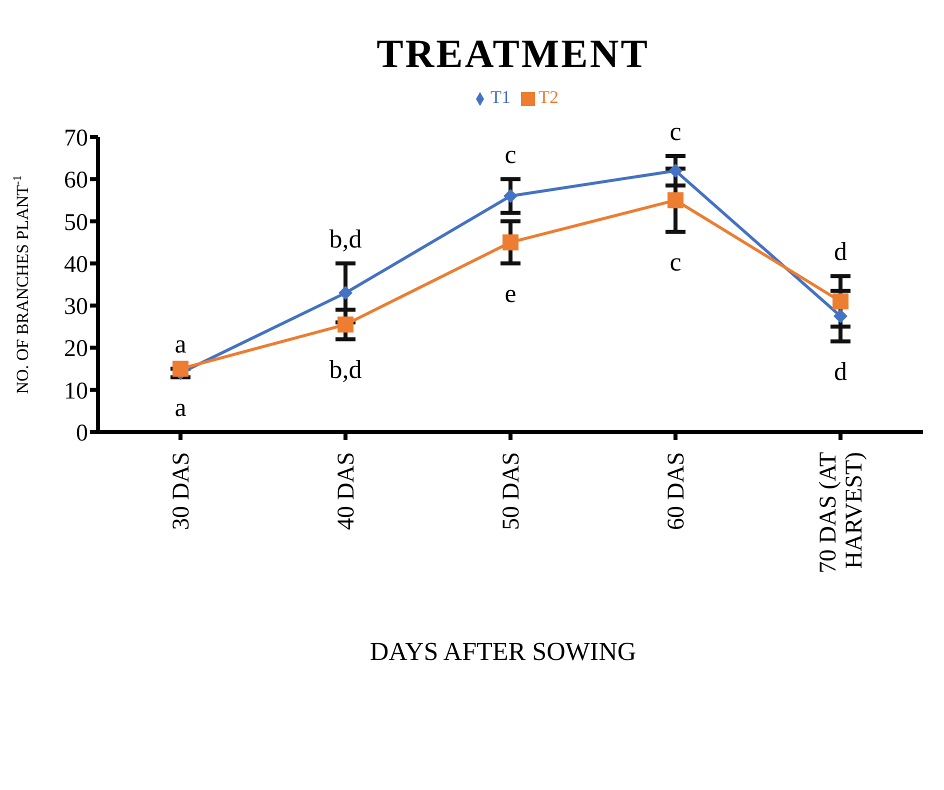 This screenshot has width=944, height=790. What do you see at coordinates (513, 53) in the screenshot?
I see `chart-title: TREATMENT` at bounding box center [513, 53].